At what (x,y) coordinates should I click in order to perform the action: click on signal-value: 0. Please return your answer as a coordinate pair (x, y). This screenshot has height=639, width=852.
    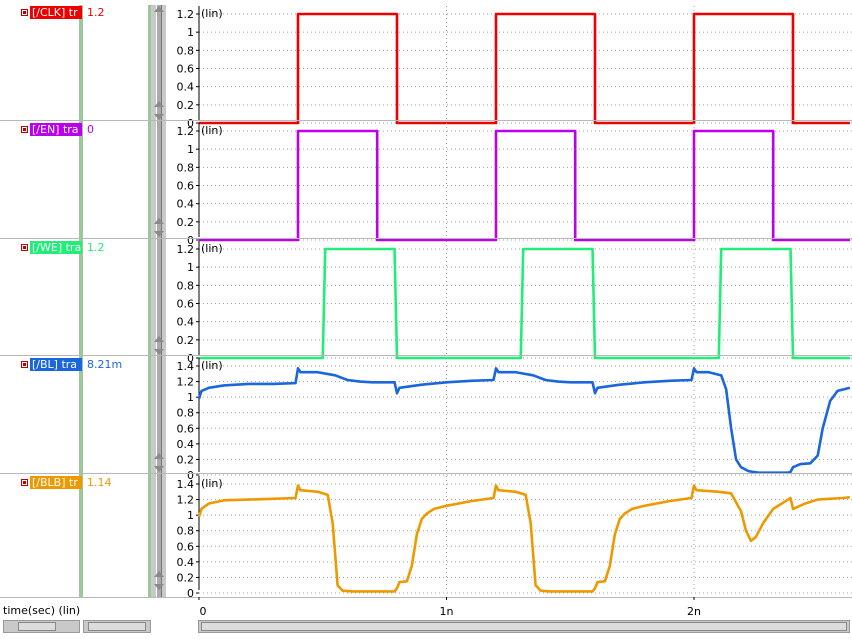
    Looking at the image, I should click on (90, 129).